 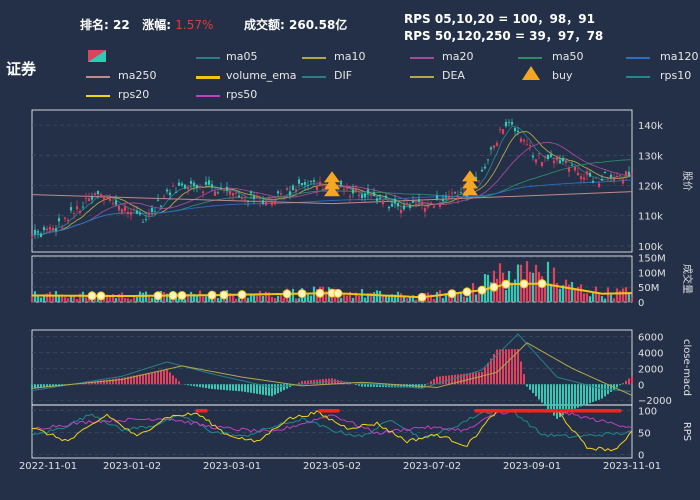 What do you see at coordinates (343, 75) in the screenshot?
I see `legend-dif: DIF` at bounding box center [343, 75].